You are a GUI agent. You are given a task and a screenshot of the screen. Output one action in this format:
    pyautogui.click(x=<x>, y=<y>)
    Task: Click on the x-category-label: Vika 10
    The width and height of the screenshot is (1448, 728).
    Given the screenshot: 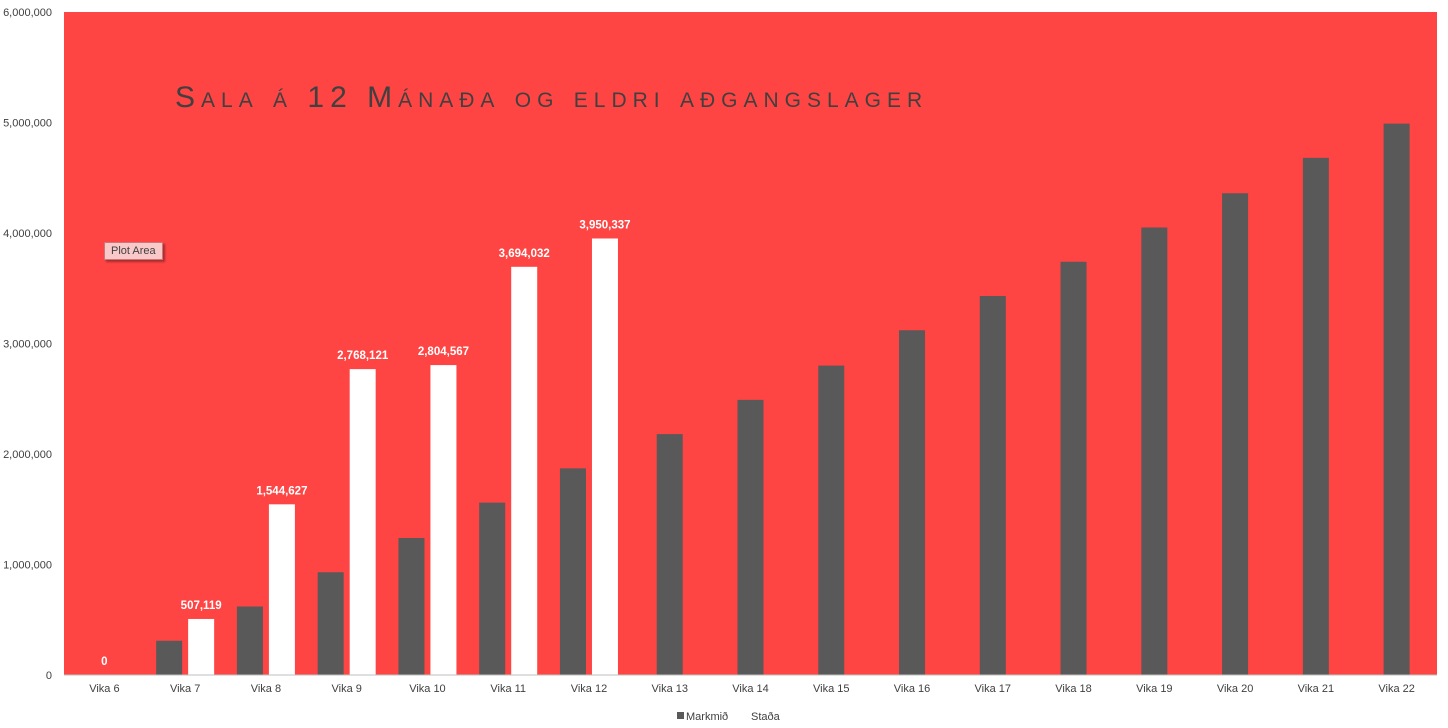 What is the action you would take?
    pyautogui.click(x=427, y=689)
    